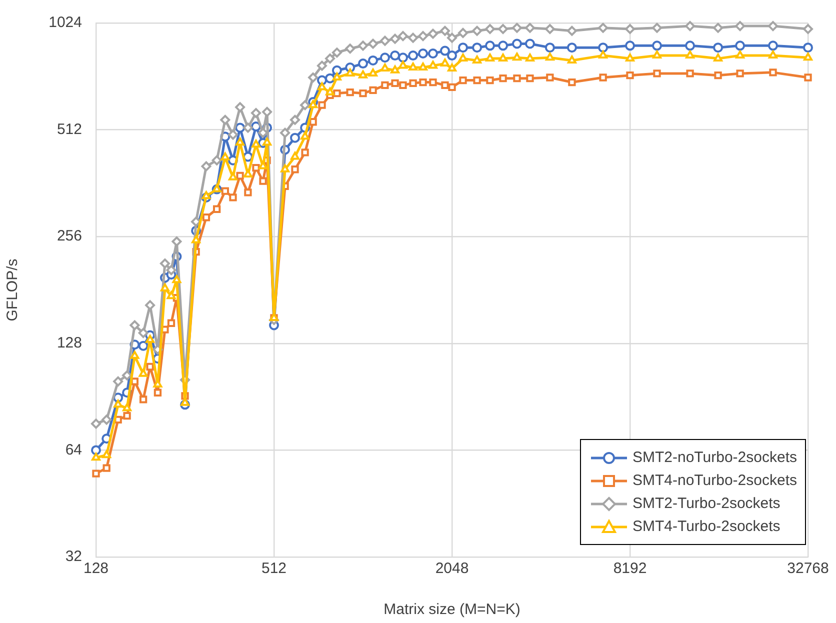 The image size is (836, 623). What do you see at coordinates (96, 569) in the screenshot?
I see `x-tick-label: 128` at bounding box center [96, 569].